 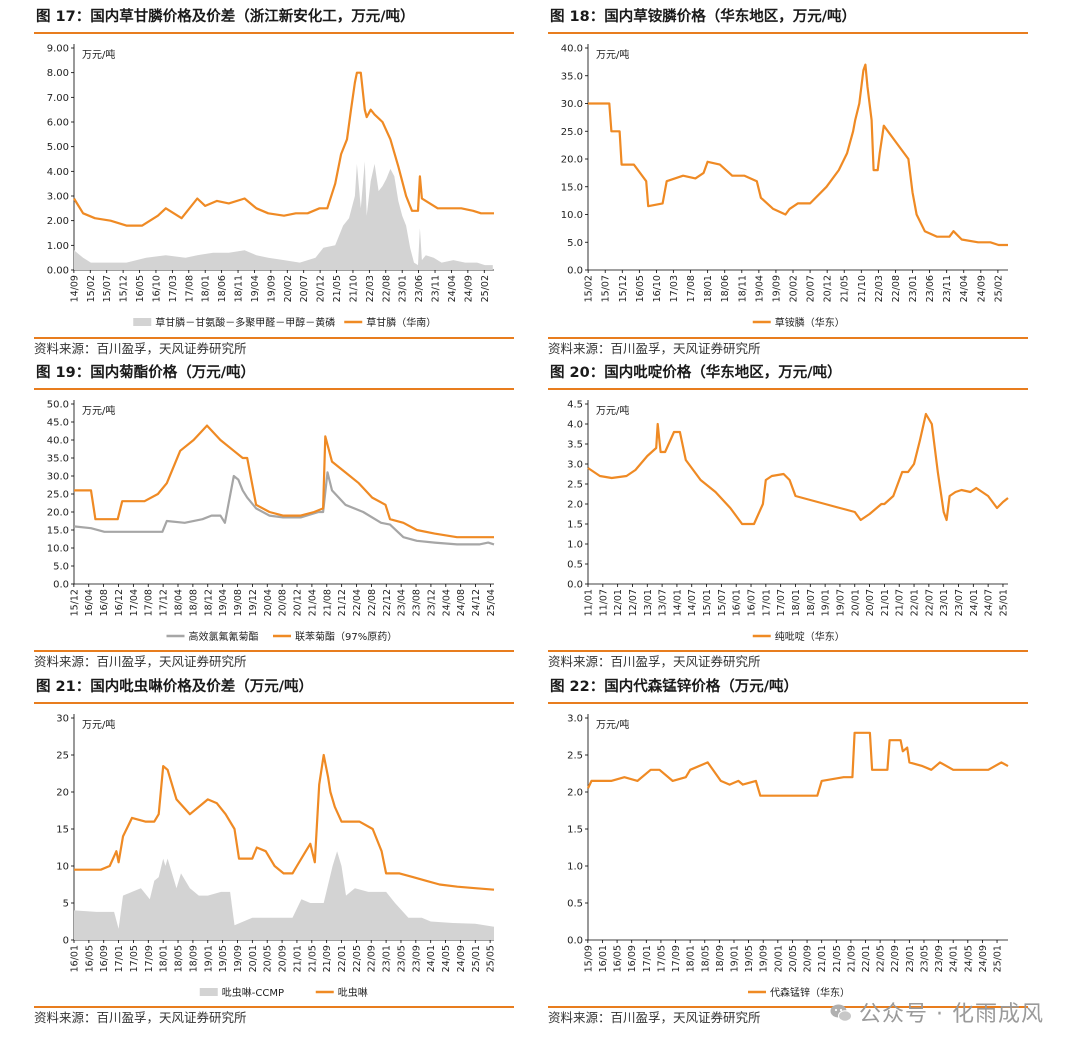 I want to click on legend-swatch, so click(x=208, y=992).